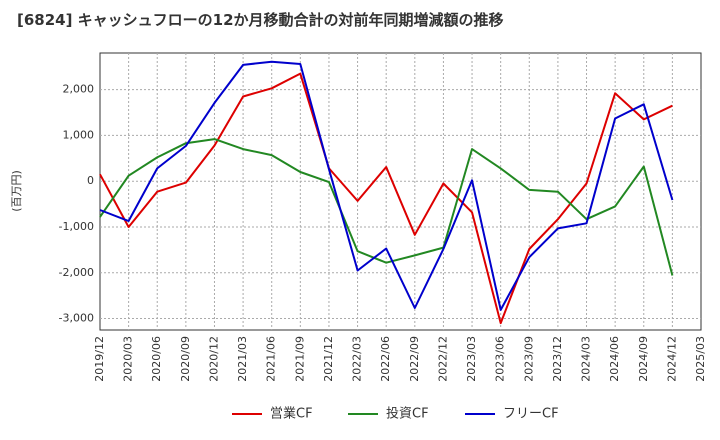 The height and width of the screenshot is (440, 720). Describe the element at coordinates (90, 180) in the screenshot. I see `y-tick-label: 0` at that location.